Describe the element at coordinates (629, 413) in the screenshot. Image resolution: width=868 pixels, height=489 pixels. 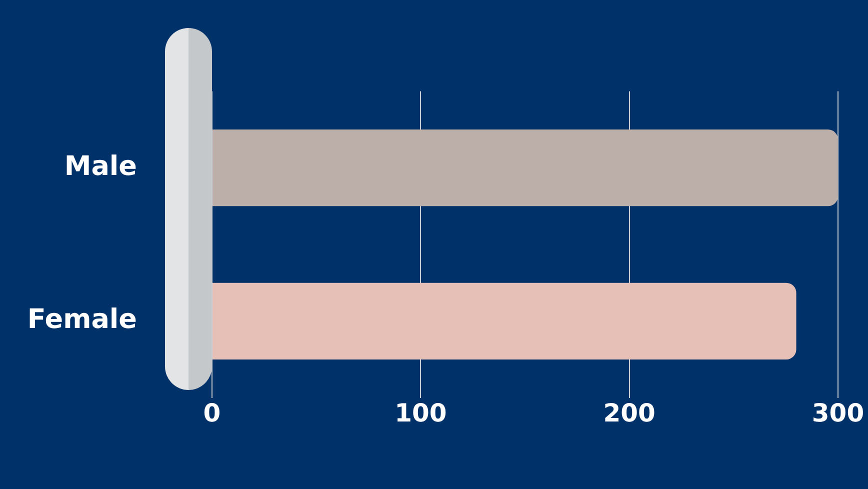
I see `x-tick-label: 200` at that location.